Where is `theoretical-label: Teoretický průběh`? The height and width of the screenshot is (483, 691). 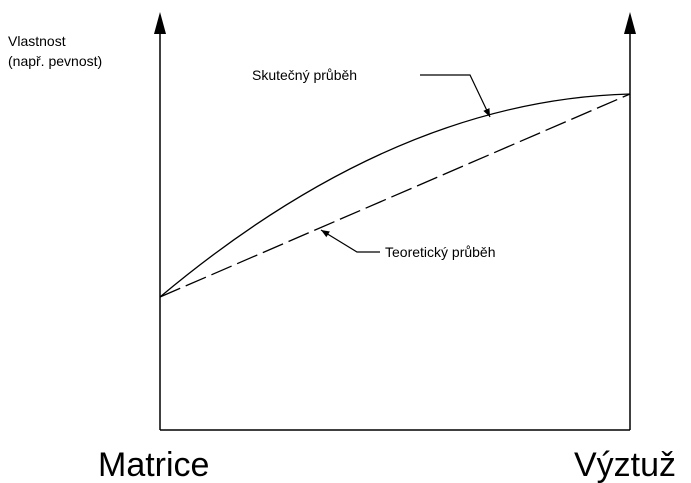
theoretical-label: Teoretický průběh is located at coordinates (440, 252).